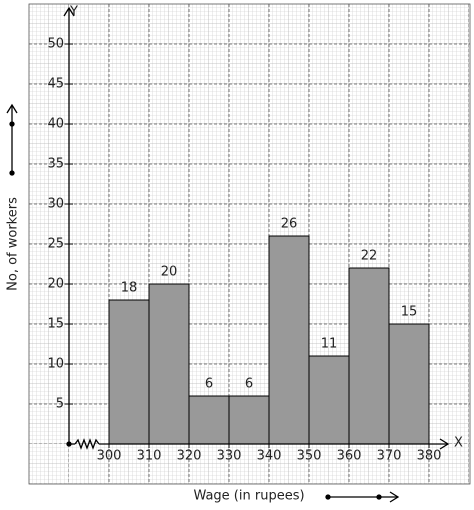 Image resolution: width=474 pixels, height=510 pixels. I want to click on data-label: 26, so click(289, 224).